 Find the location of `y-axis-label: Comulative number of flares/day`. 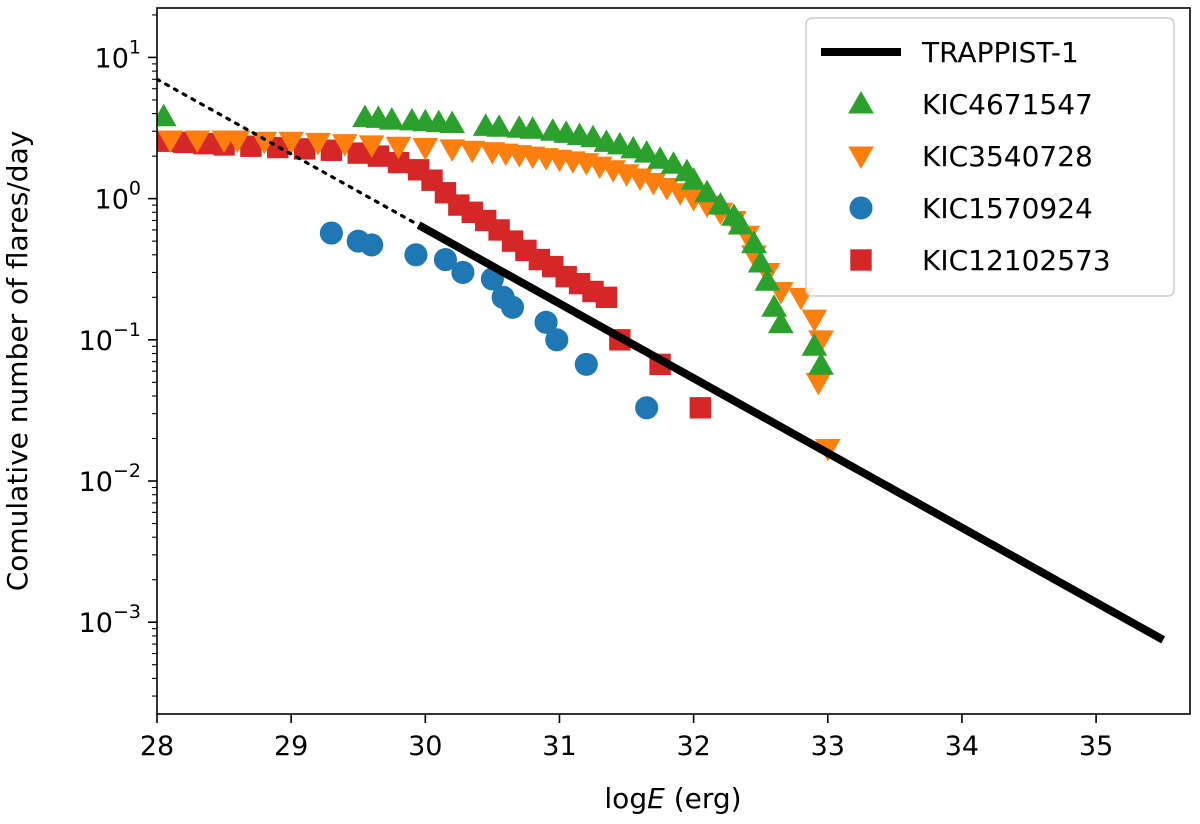

y-axis-label: Comulative number of flares/day is located at coordinates (17, 361).